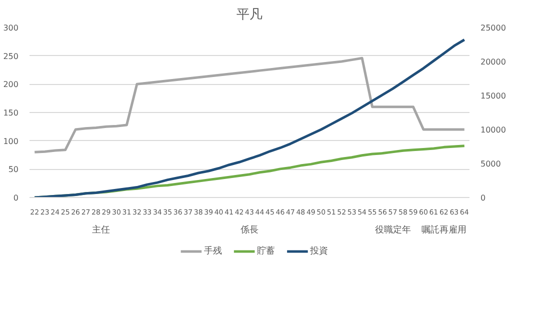 The width and height of the screenshot is (548, 323). What do you see at coordinates (213, 251) in the screenshot?
I see `legend-label: 手残` at bounding box center [213, 251].